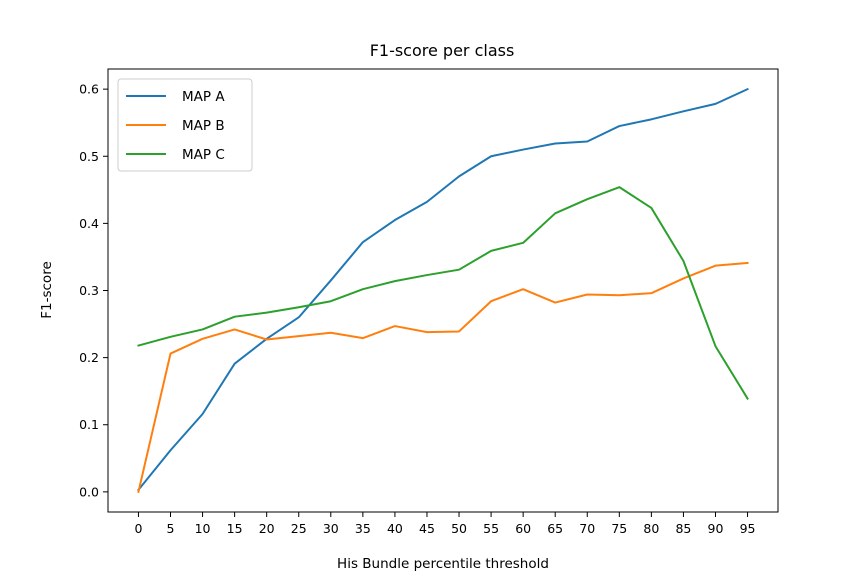 The height and width of the screenshot is (576, 864). Describe the element at coordinates (491, 528) in the screenshot. I see `x-tick-label: 55` at that location.